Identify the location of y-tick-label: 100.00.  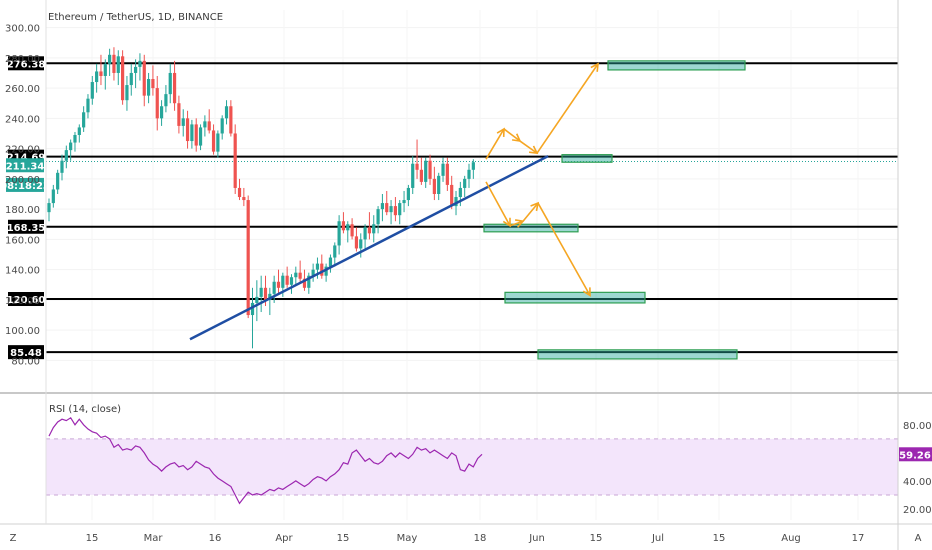
(22, 331).